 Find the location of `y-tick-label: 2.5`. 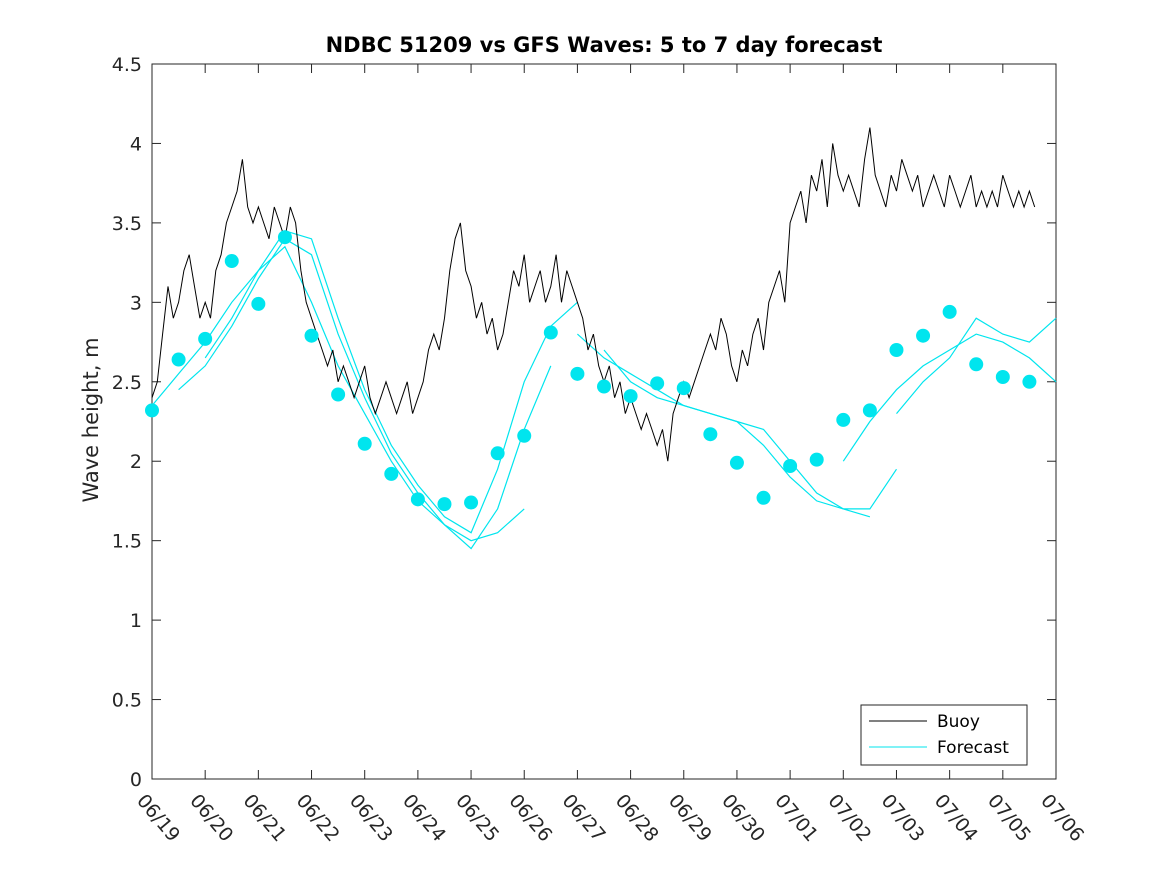

y-tick-label: 2.5 is located at coordinates (127, 383).